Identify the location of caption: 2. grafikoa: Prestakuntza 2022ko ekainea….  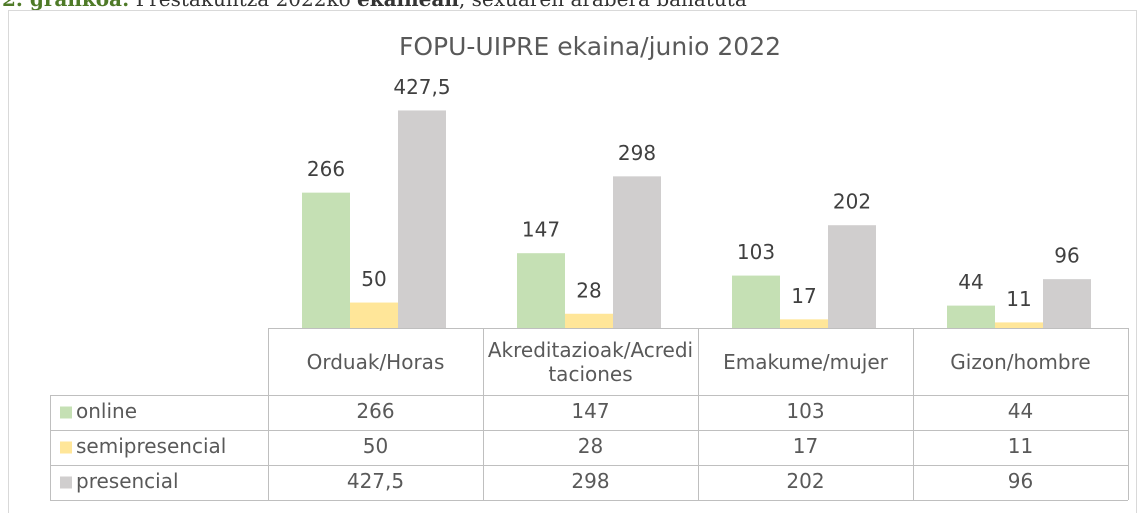
(374, 5).